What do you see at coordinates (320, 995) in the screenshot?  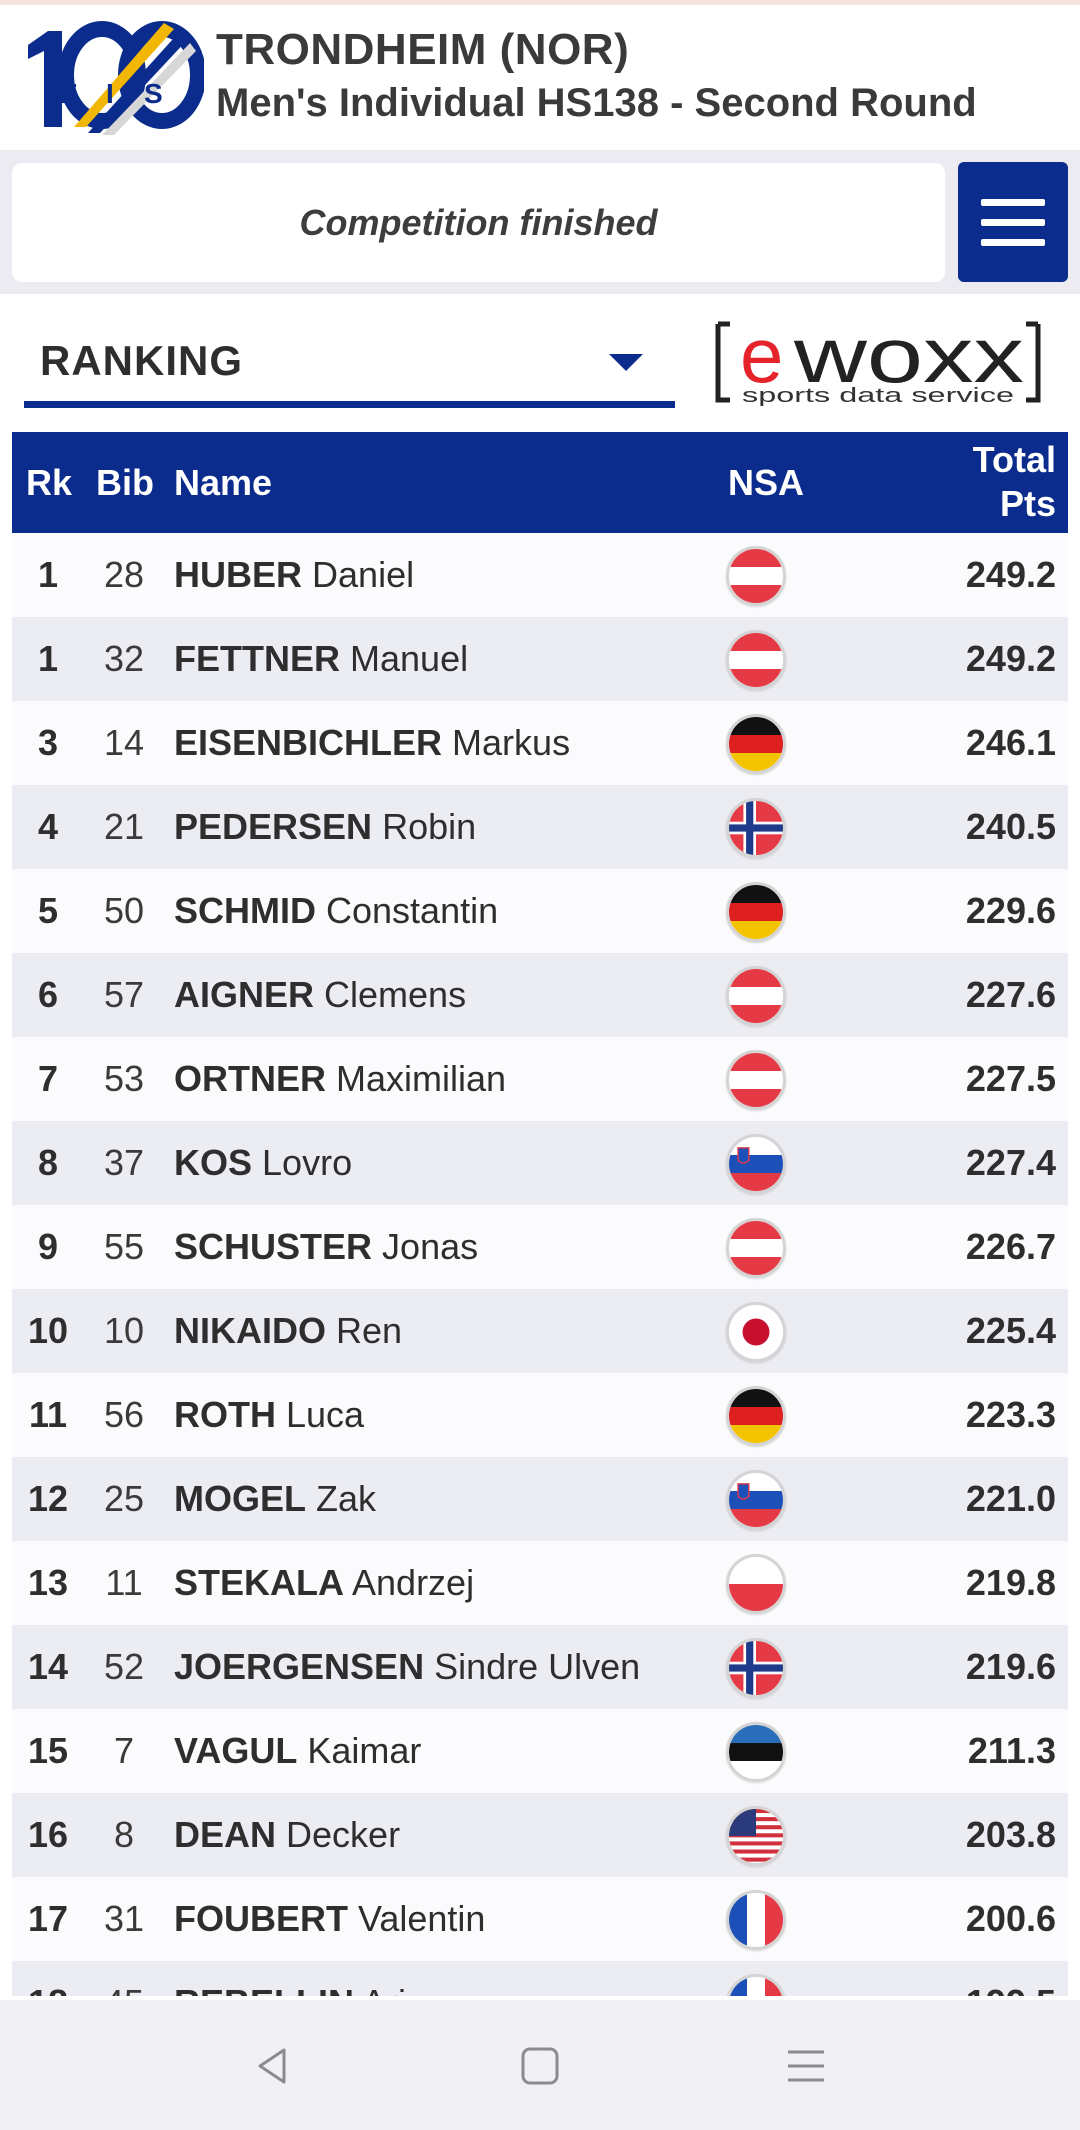 I see `athlete-name-cell: AIGNER Clemens` at bounding box center [320, 995].